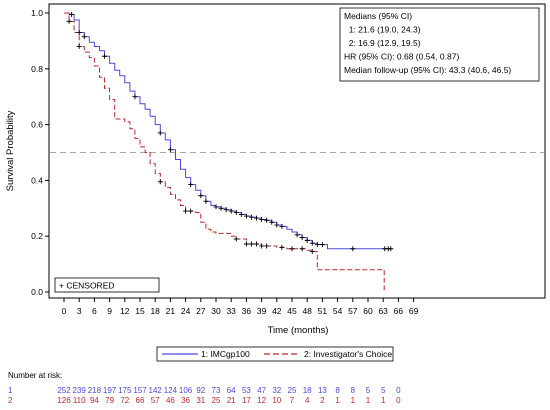  I want to click on y-tick-label: 0.4, so click(37, 180).